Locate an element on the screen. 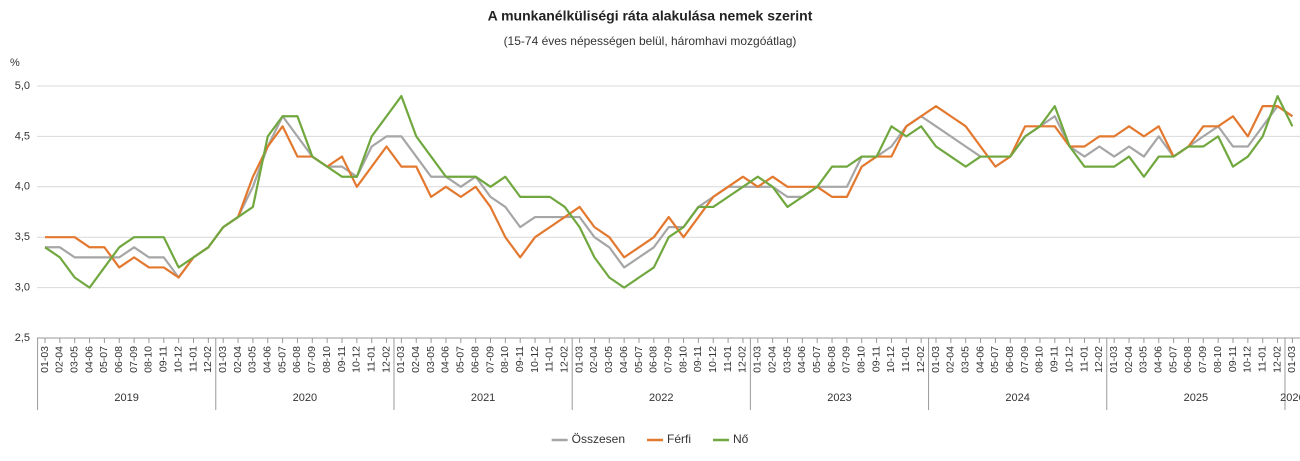  y-unit: % is located at coordinates (15, 63).